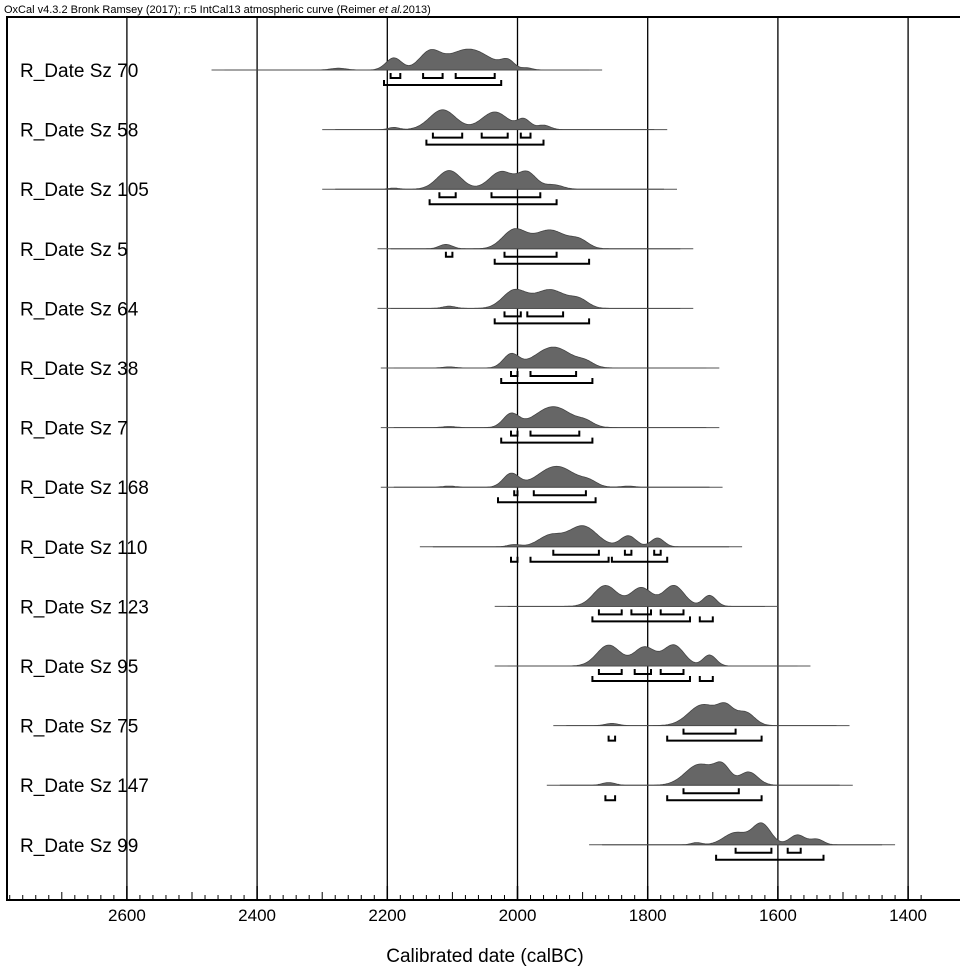 The image size is (960, 967). I want to click on date-row: R_Date Sz 105, so click(348, 188).